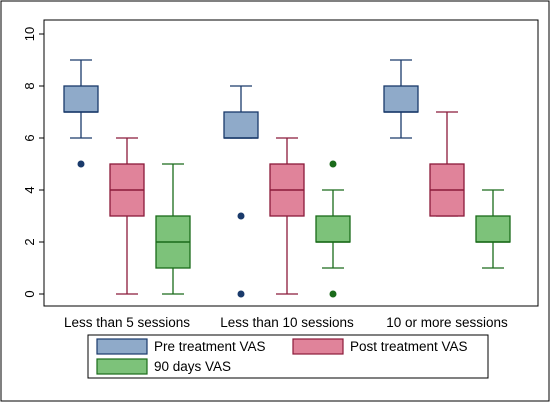 The width and height of the screenshot is (550, 402). I want to click on category-label: 10 or more sessions, so click(447, 322).